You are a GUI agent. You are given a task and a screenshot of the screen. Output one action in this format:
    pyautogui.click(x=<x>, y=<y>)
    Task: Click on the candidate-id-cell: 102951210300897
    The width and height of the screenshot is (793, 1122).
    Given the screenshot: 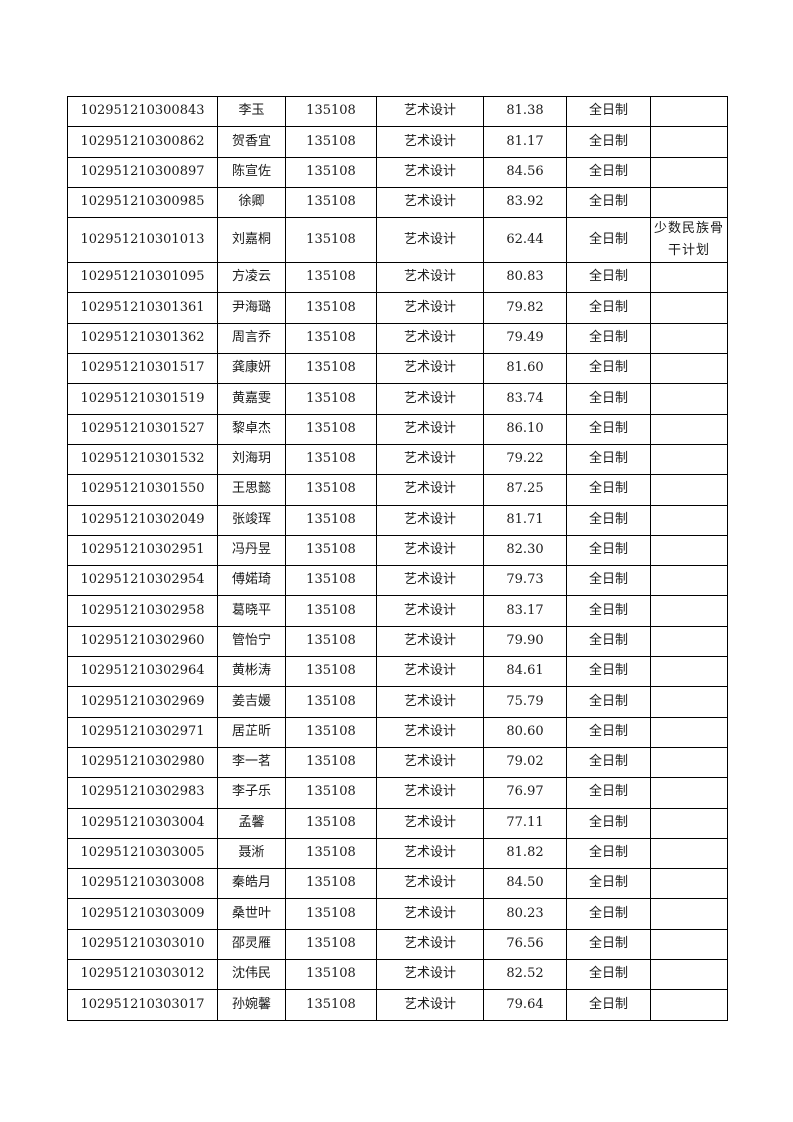 What is the action you would take?
    pyautogui.click(x=142, y=172)
    